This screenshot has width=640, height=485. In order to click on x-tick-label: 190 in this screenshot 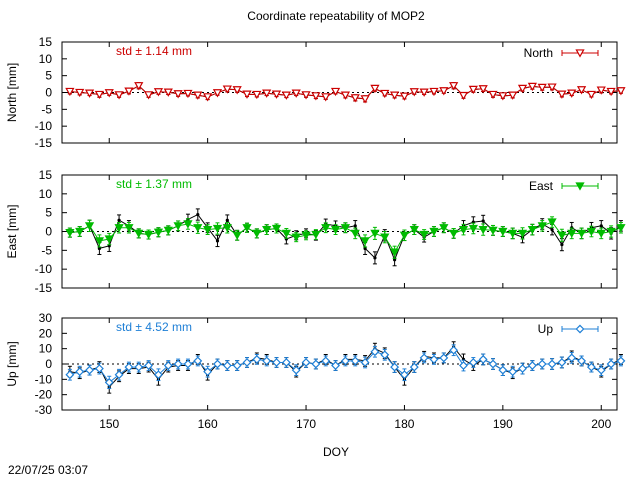, I will do `click(503, 424)`.